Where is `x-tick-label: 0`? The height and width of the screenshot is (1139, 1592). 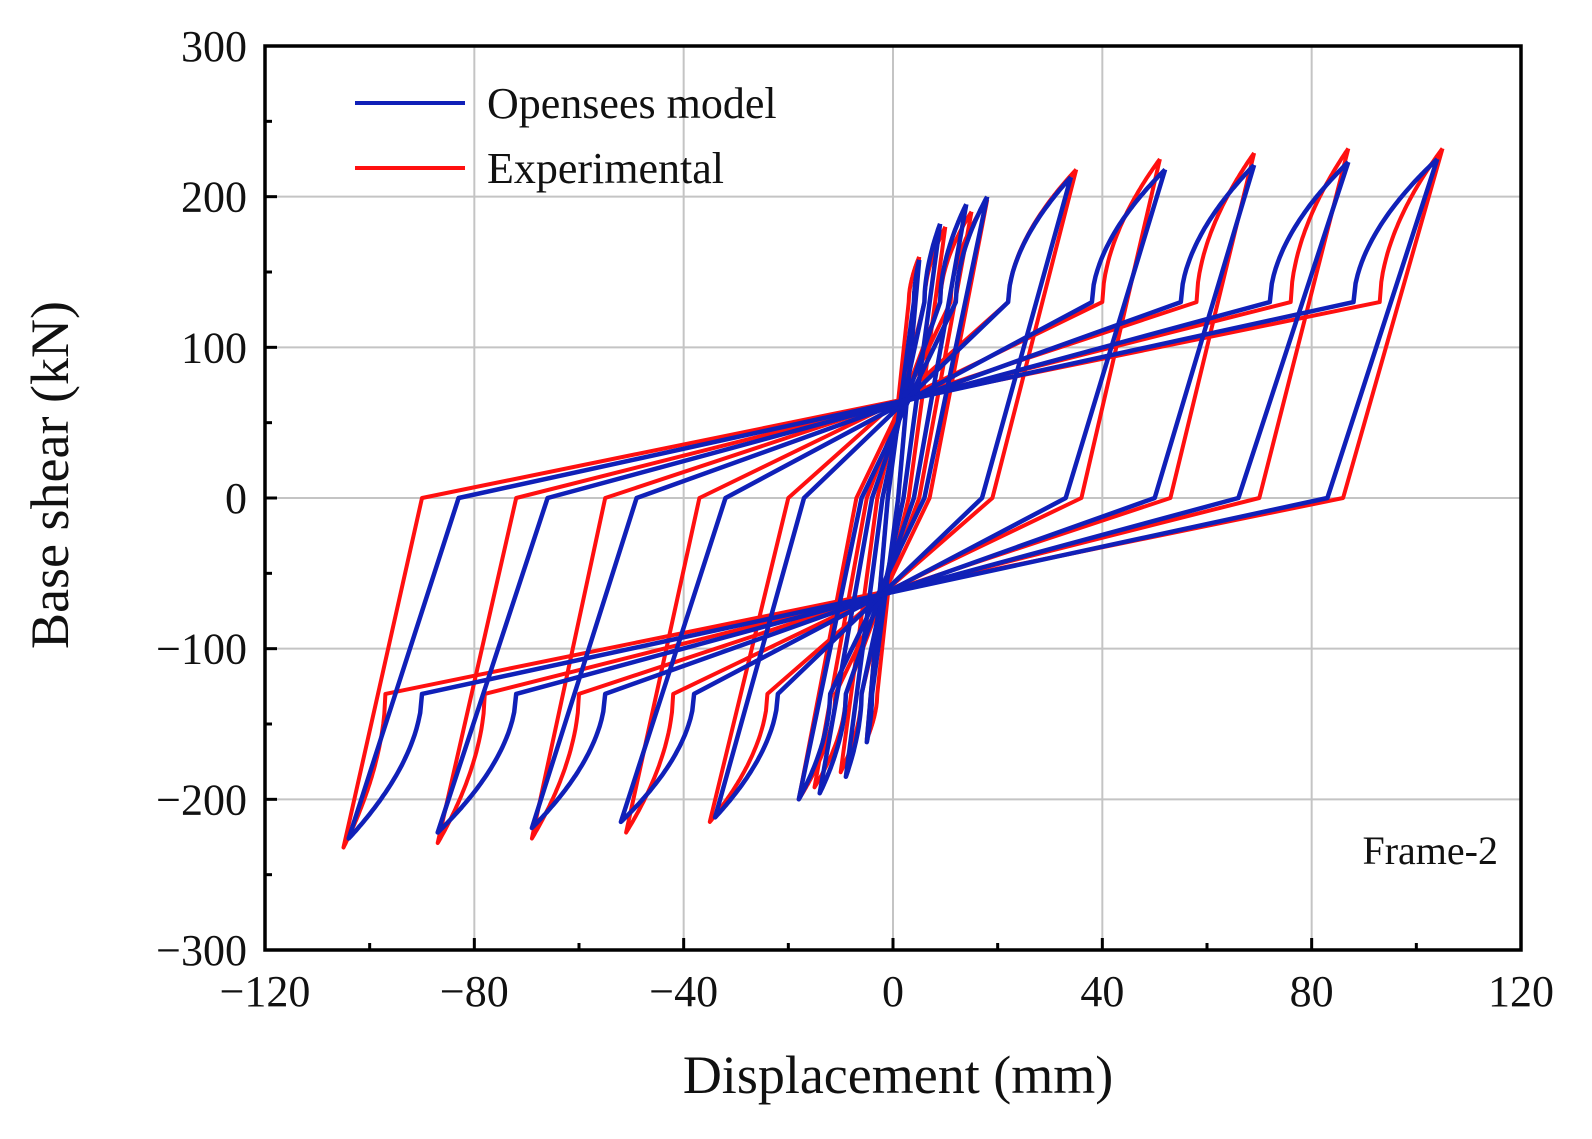 x-tick-label: 0 is located at coordinates (893, 991).